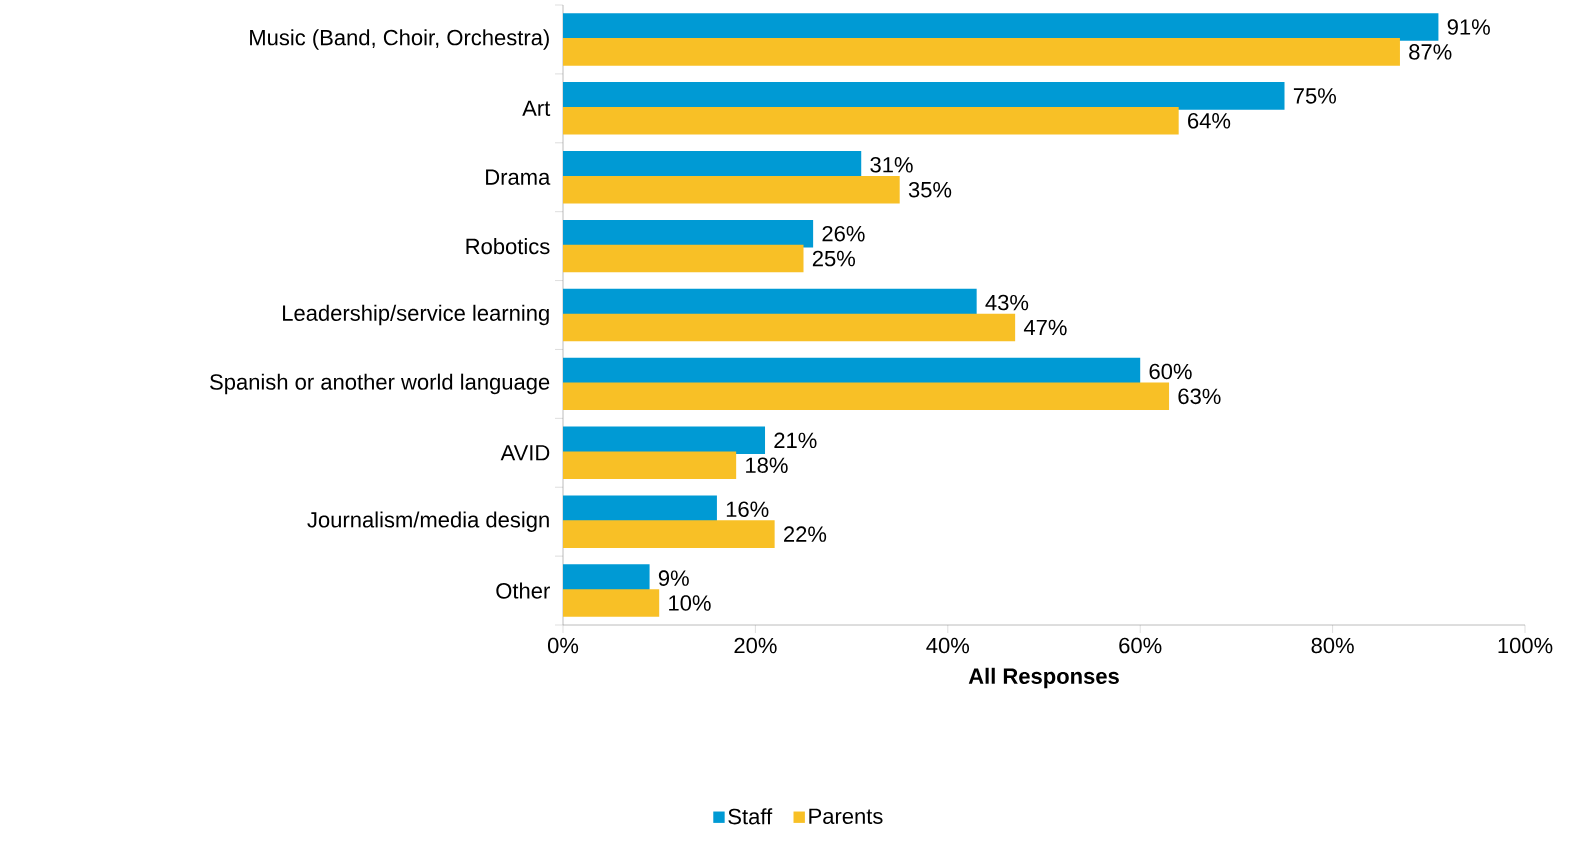  Describe the element at coordinates (673, 578) in the screenshot. I see `data-label: 9%` at that location.